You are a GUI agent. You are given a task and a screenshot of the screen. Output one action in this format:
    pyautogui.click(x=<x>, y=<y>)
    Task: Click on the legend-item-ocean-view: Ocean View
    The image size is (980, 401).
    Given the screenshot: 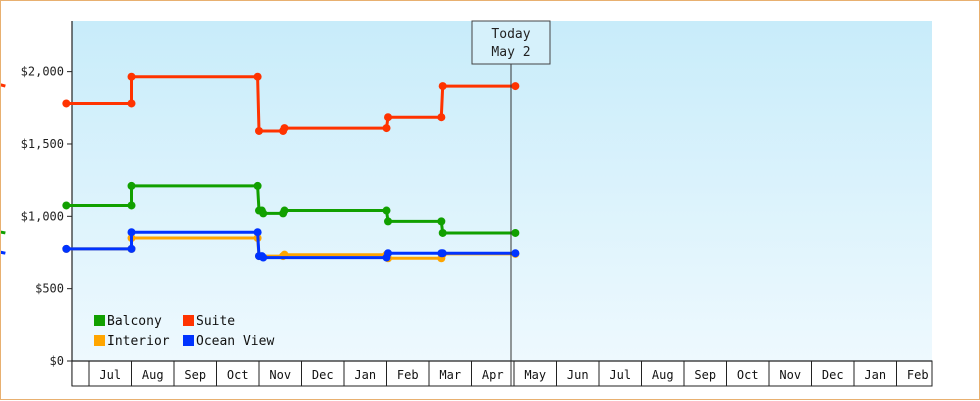 What is the action you would take?
    pyautogui.click(x=228, y=341)
    